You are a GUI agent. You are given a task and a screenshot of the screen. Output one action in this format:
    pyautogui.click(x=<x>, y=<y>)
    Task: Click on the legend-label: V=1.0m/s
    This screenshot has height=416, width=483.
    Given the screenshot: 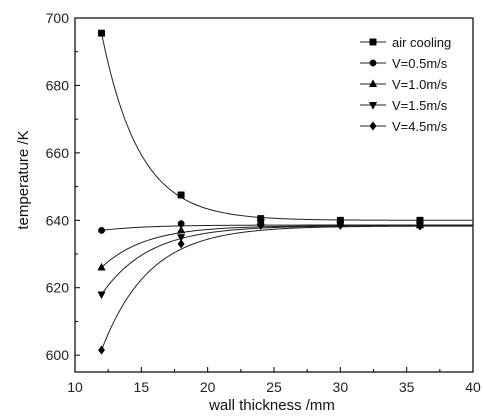 What is the action you would take?
    pyautogui.click(x=420, y=84)
    